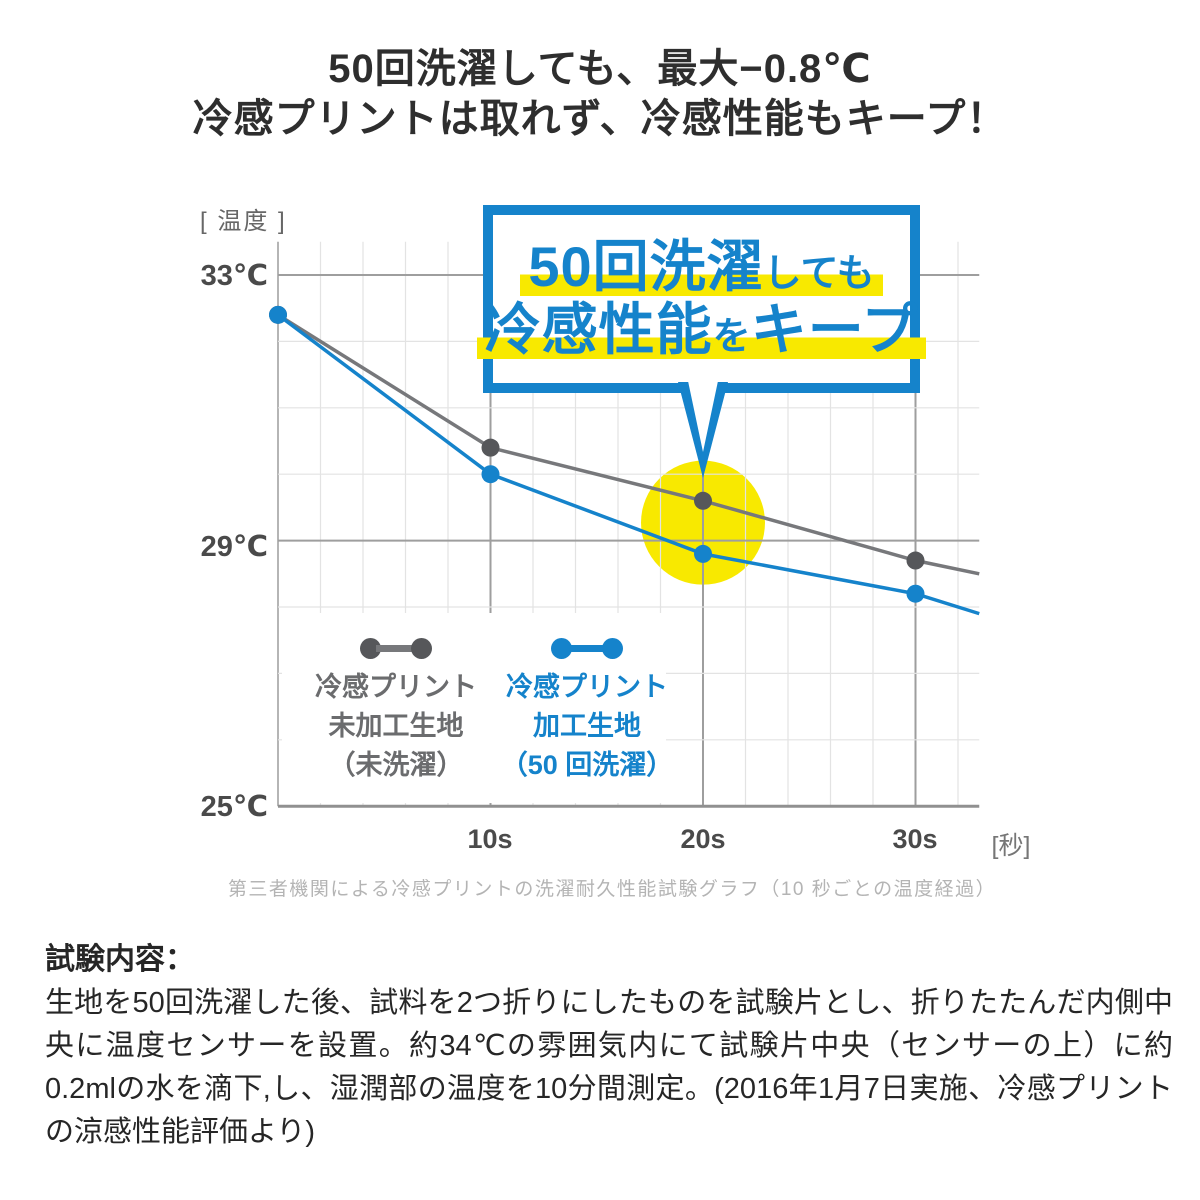 Image resolution: width=1200 pixels, height=1200 pixels. Describe the element at coordinates (1011, 846) in the screenshot. I see `x-axis-unit-label: [秒]` at that location.